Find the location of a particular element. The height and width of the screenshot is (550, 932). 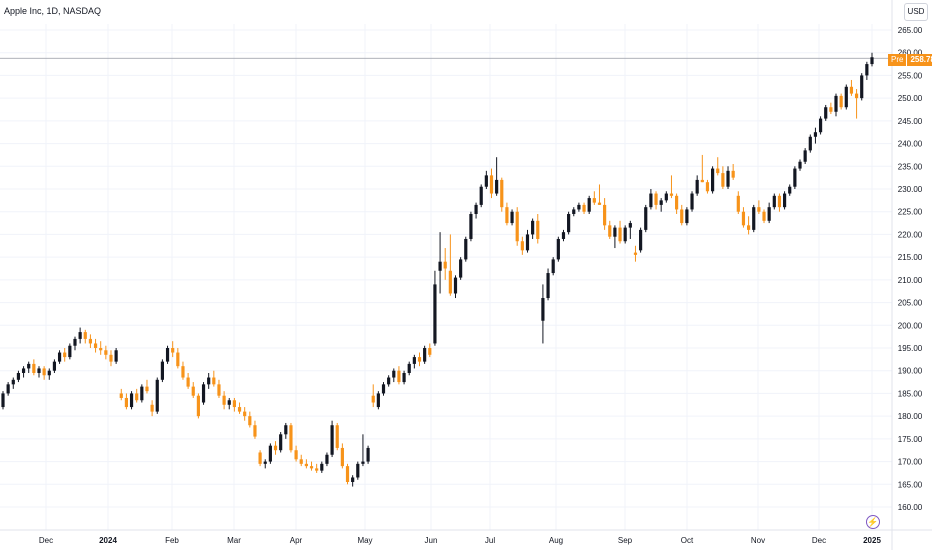

y-tick-label: 260.00 is located at coordinates (910, 53).